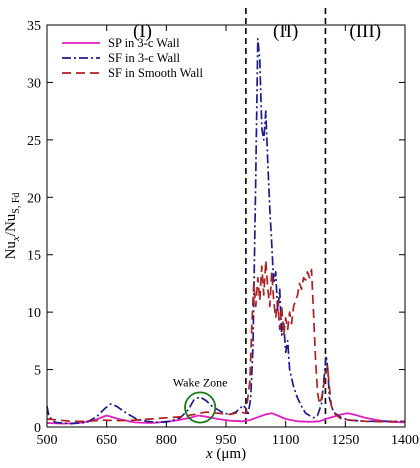  I want to click on y-tick-label: 10, so click(34, 313).